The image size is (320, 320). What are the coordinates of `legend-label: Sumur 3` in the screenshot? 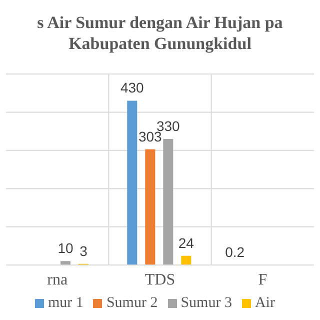 It's located at (206, 303).